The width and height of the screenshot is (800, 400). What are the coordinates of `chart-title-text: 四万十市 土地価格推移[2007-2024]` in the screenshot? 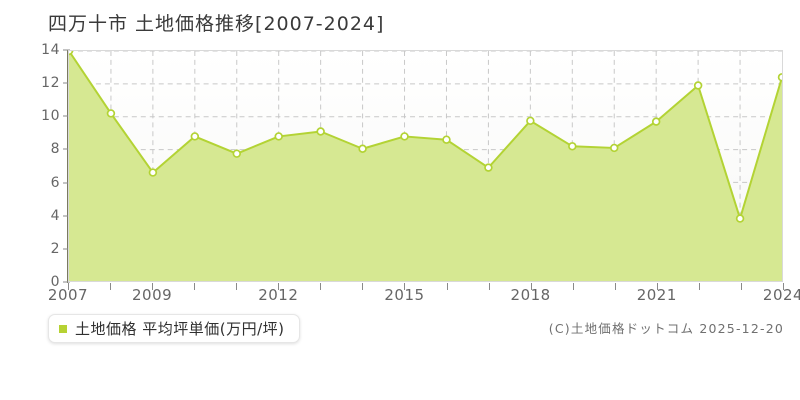 It's located at (216, 24).